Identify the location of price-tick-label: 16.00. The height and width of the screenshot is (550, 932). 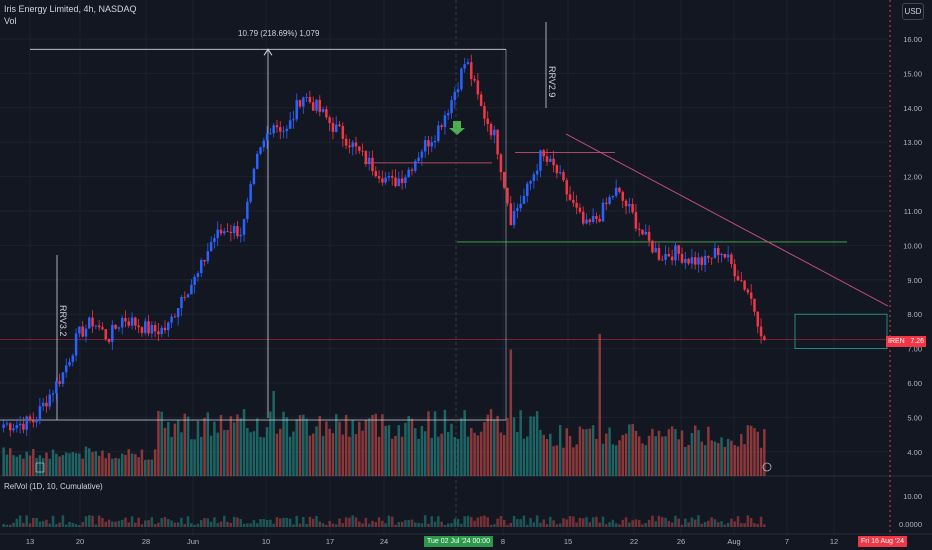
(912, 39).